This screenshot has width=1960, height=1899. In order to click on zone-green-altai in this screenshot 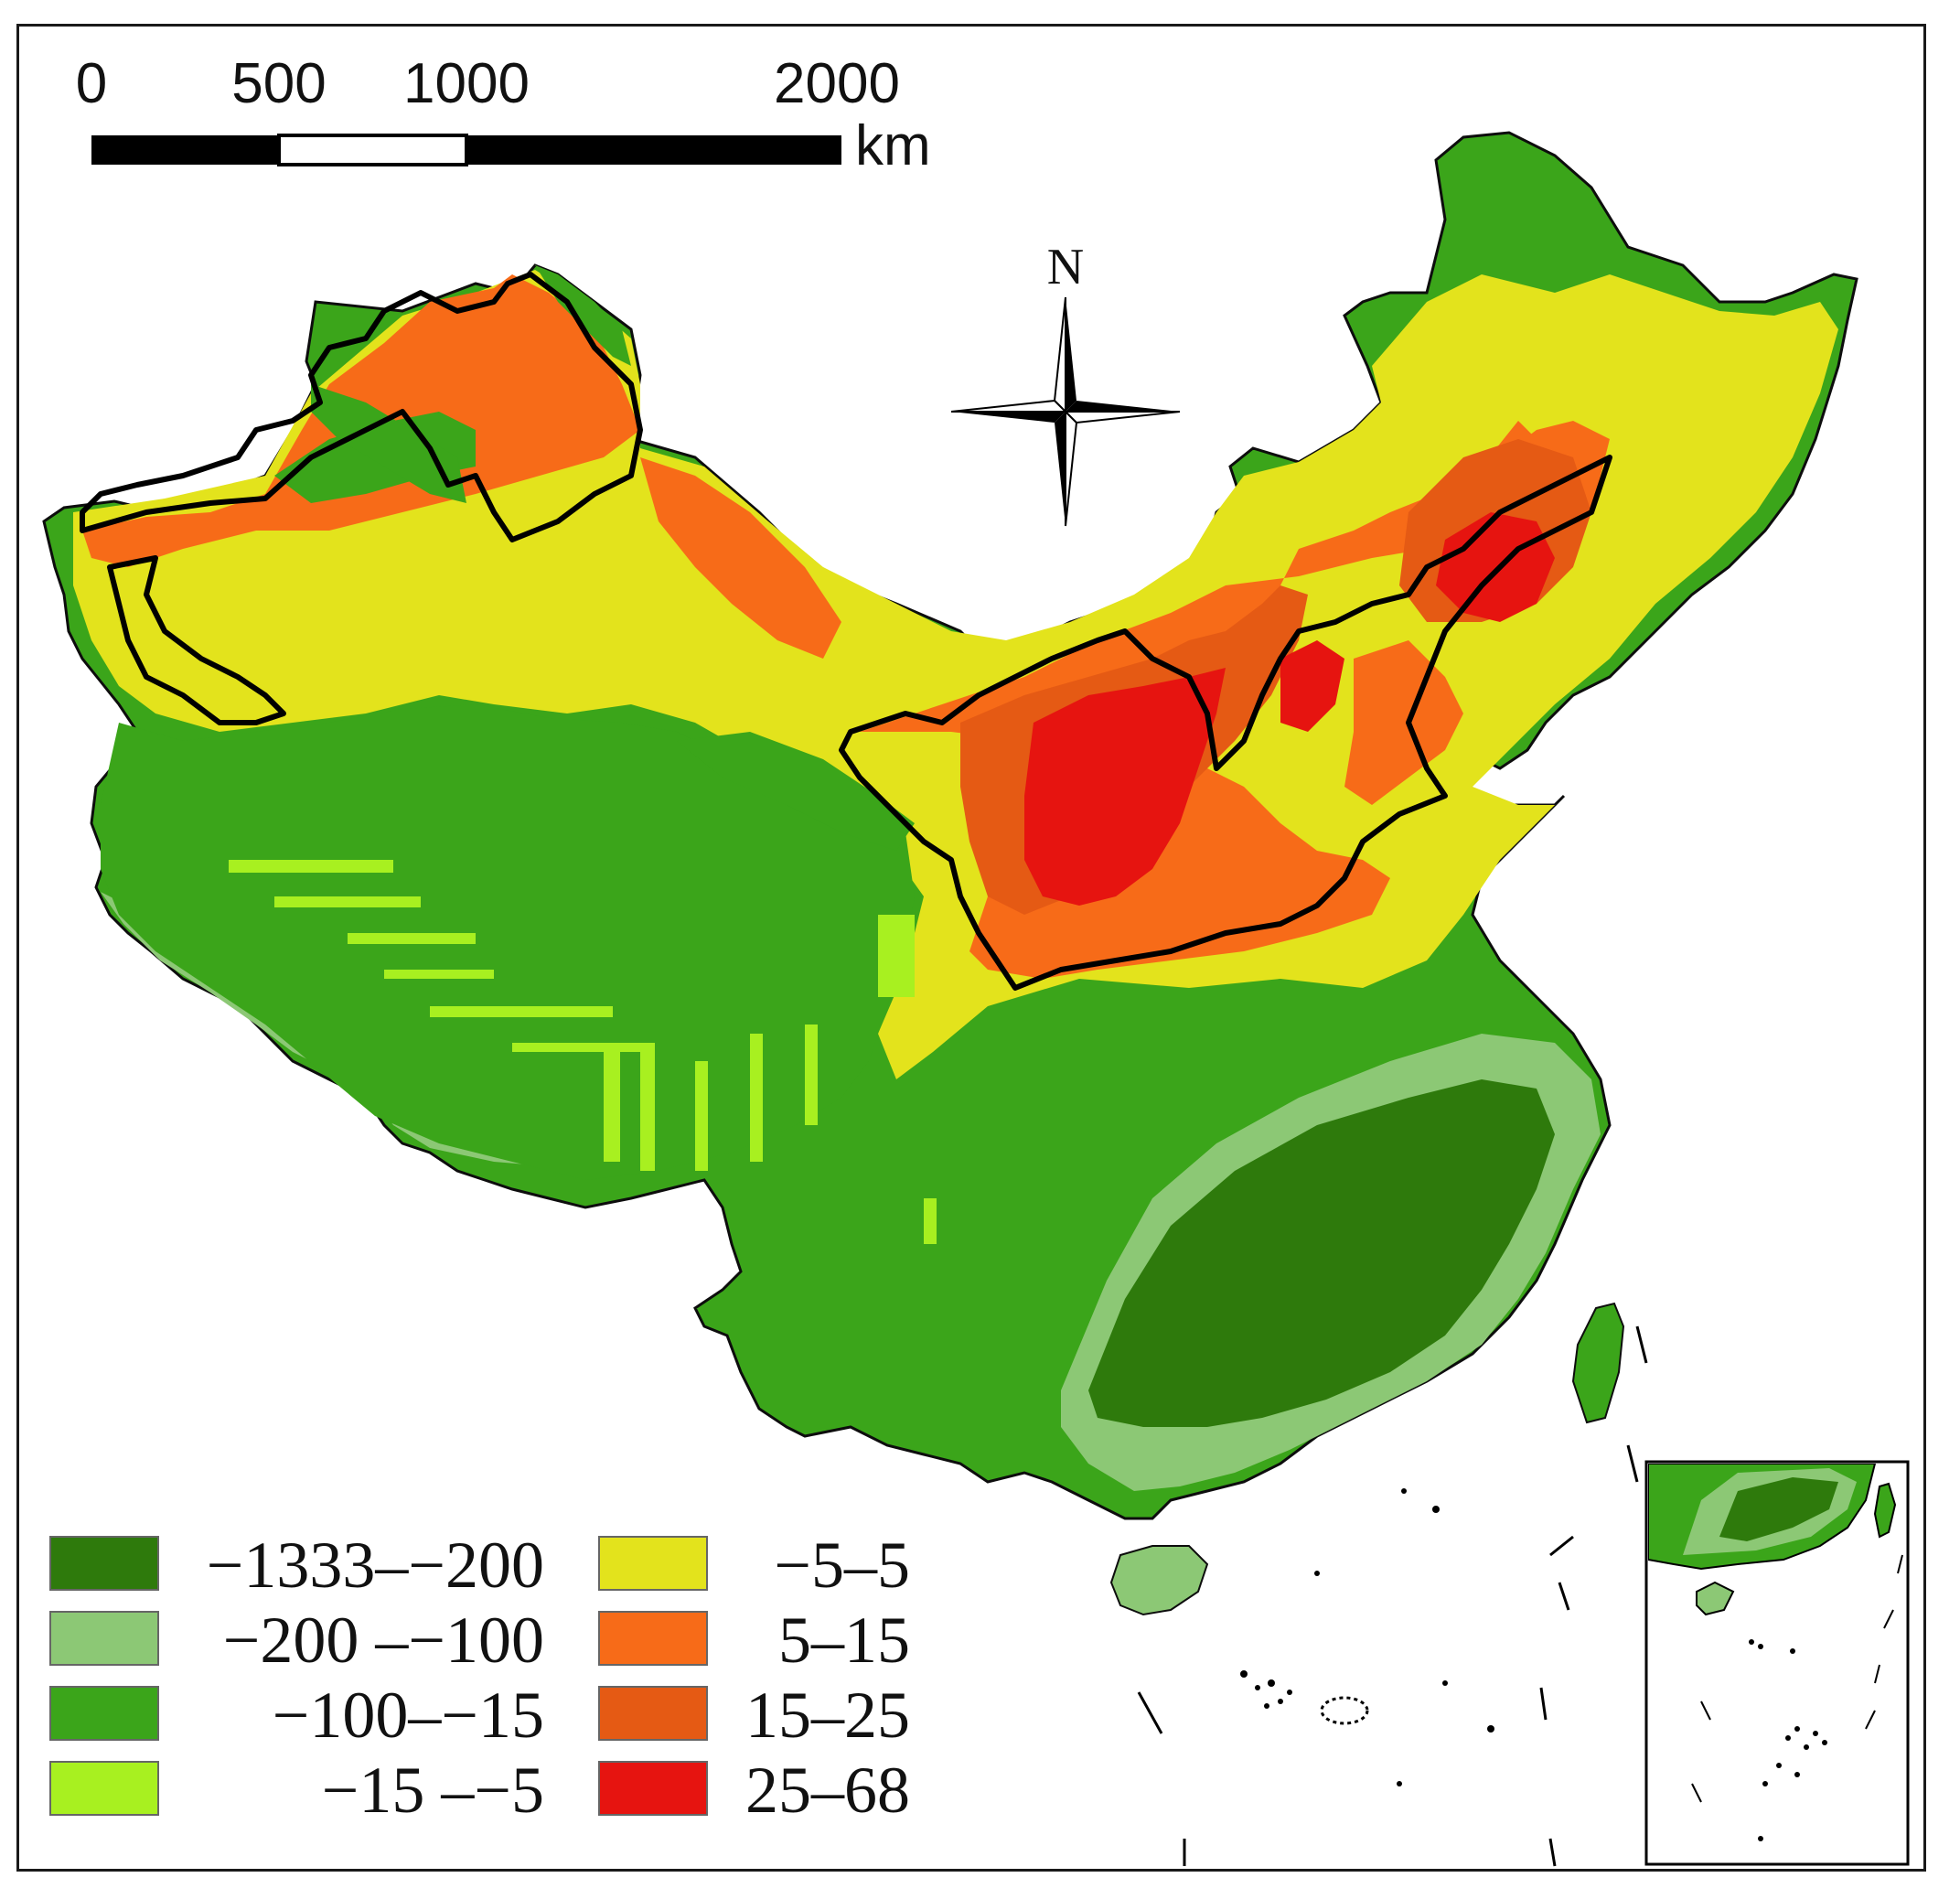, I will do `click(583, 315)`.